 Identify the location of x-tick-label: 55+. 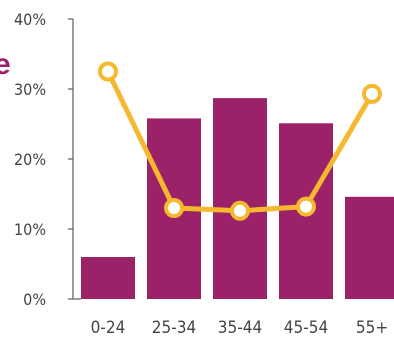
(372, 328).